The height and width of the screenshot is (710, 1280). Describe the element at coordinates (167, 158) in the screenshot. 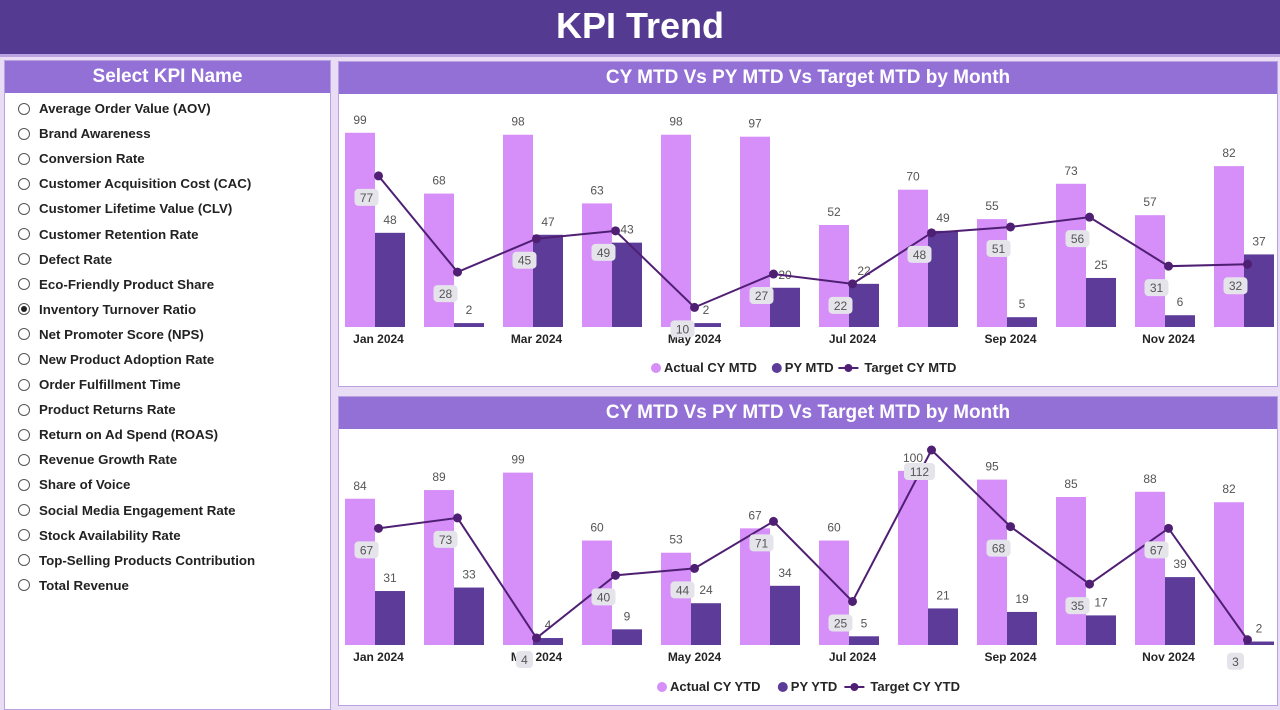

I see `kpi-option: Conversion Rate` at that location.